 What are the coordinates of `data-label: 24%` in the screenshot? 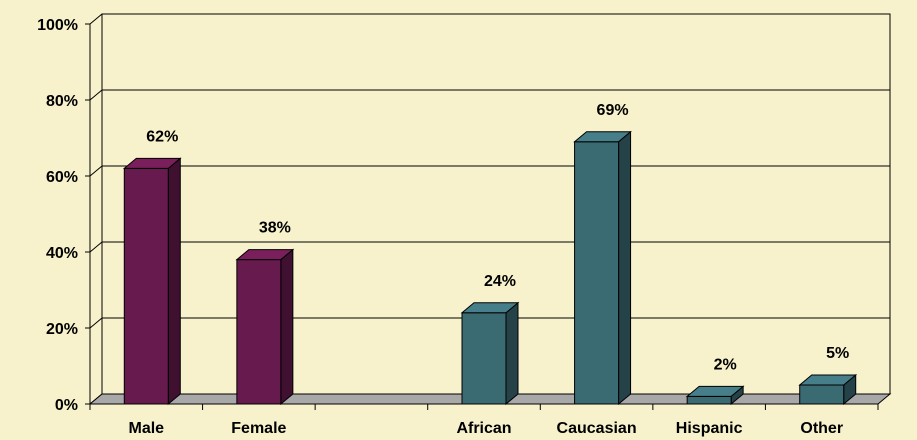 It's located at (500, 281).